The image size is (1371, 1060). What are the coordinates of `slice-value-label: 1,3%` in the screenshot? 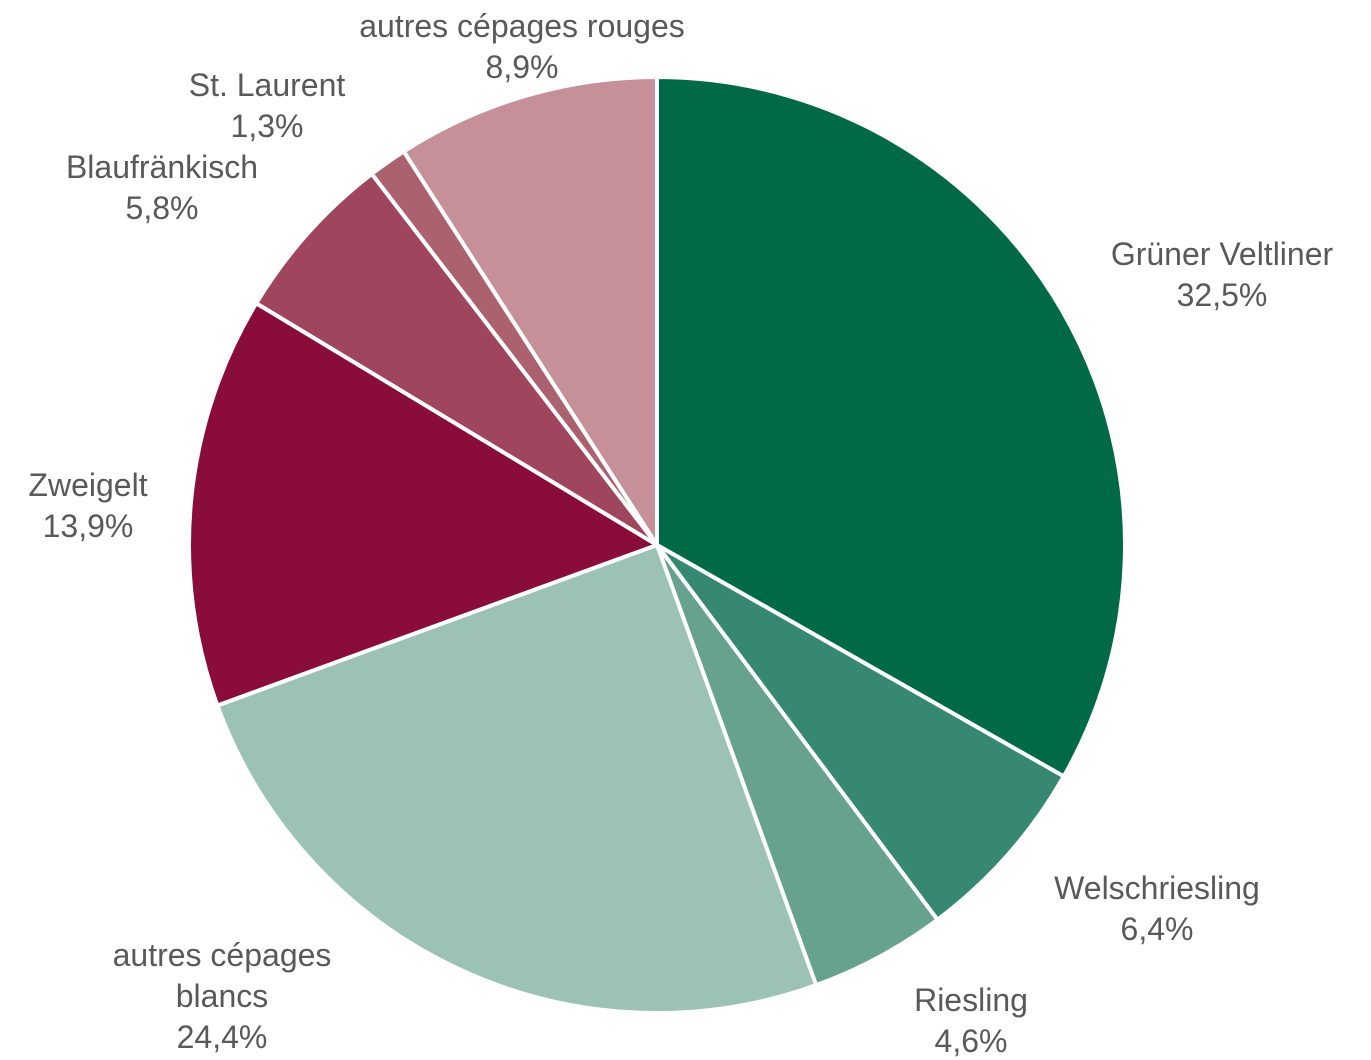 It's located at (267, 126).